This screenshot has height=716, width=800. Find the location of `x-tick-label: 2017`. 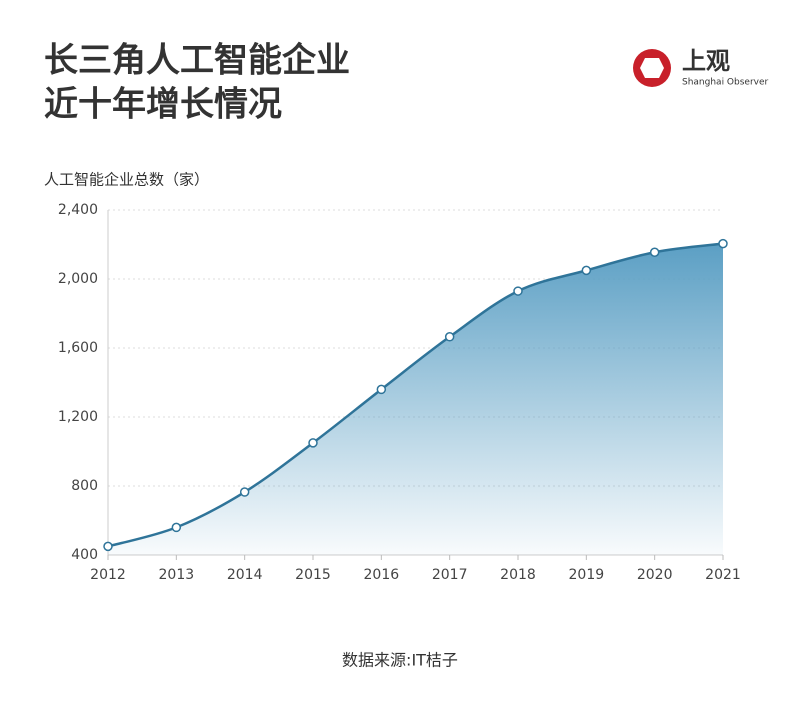

x-tick-label: 2017 is located at coordinates (450, 575).